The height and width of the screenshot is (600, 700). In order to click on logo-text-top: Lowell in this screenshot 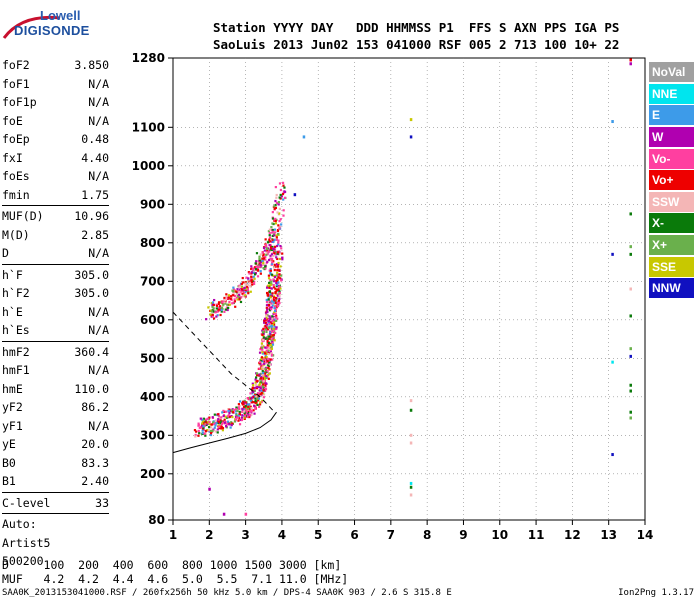, I will do `click(60, 15)`.